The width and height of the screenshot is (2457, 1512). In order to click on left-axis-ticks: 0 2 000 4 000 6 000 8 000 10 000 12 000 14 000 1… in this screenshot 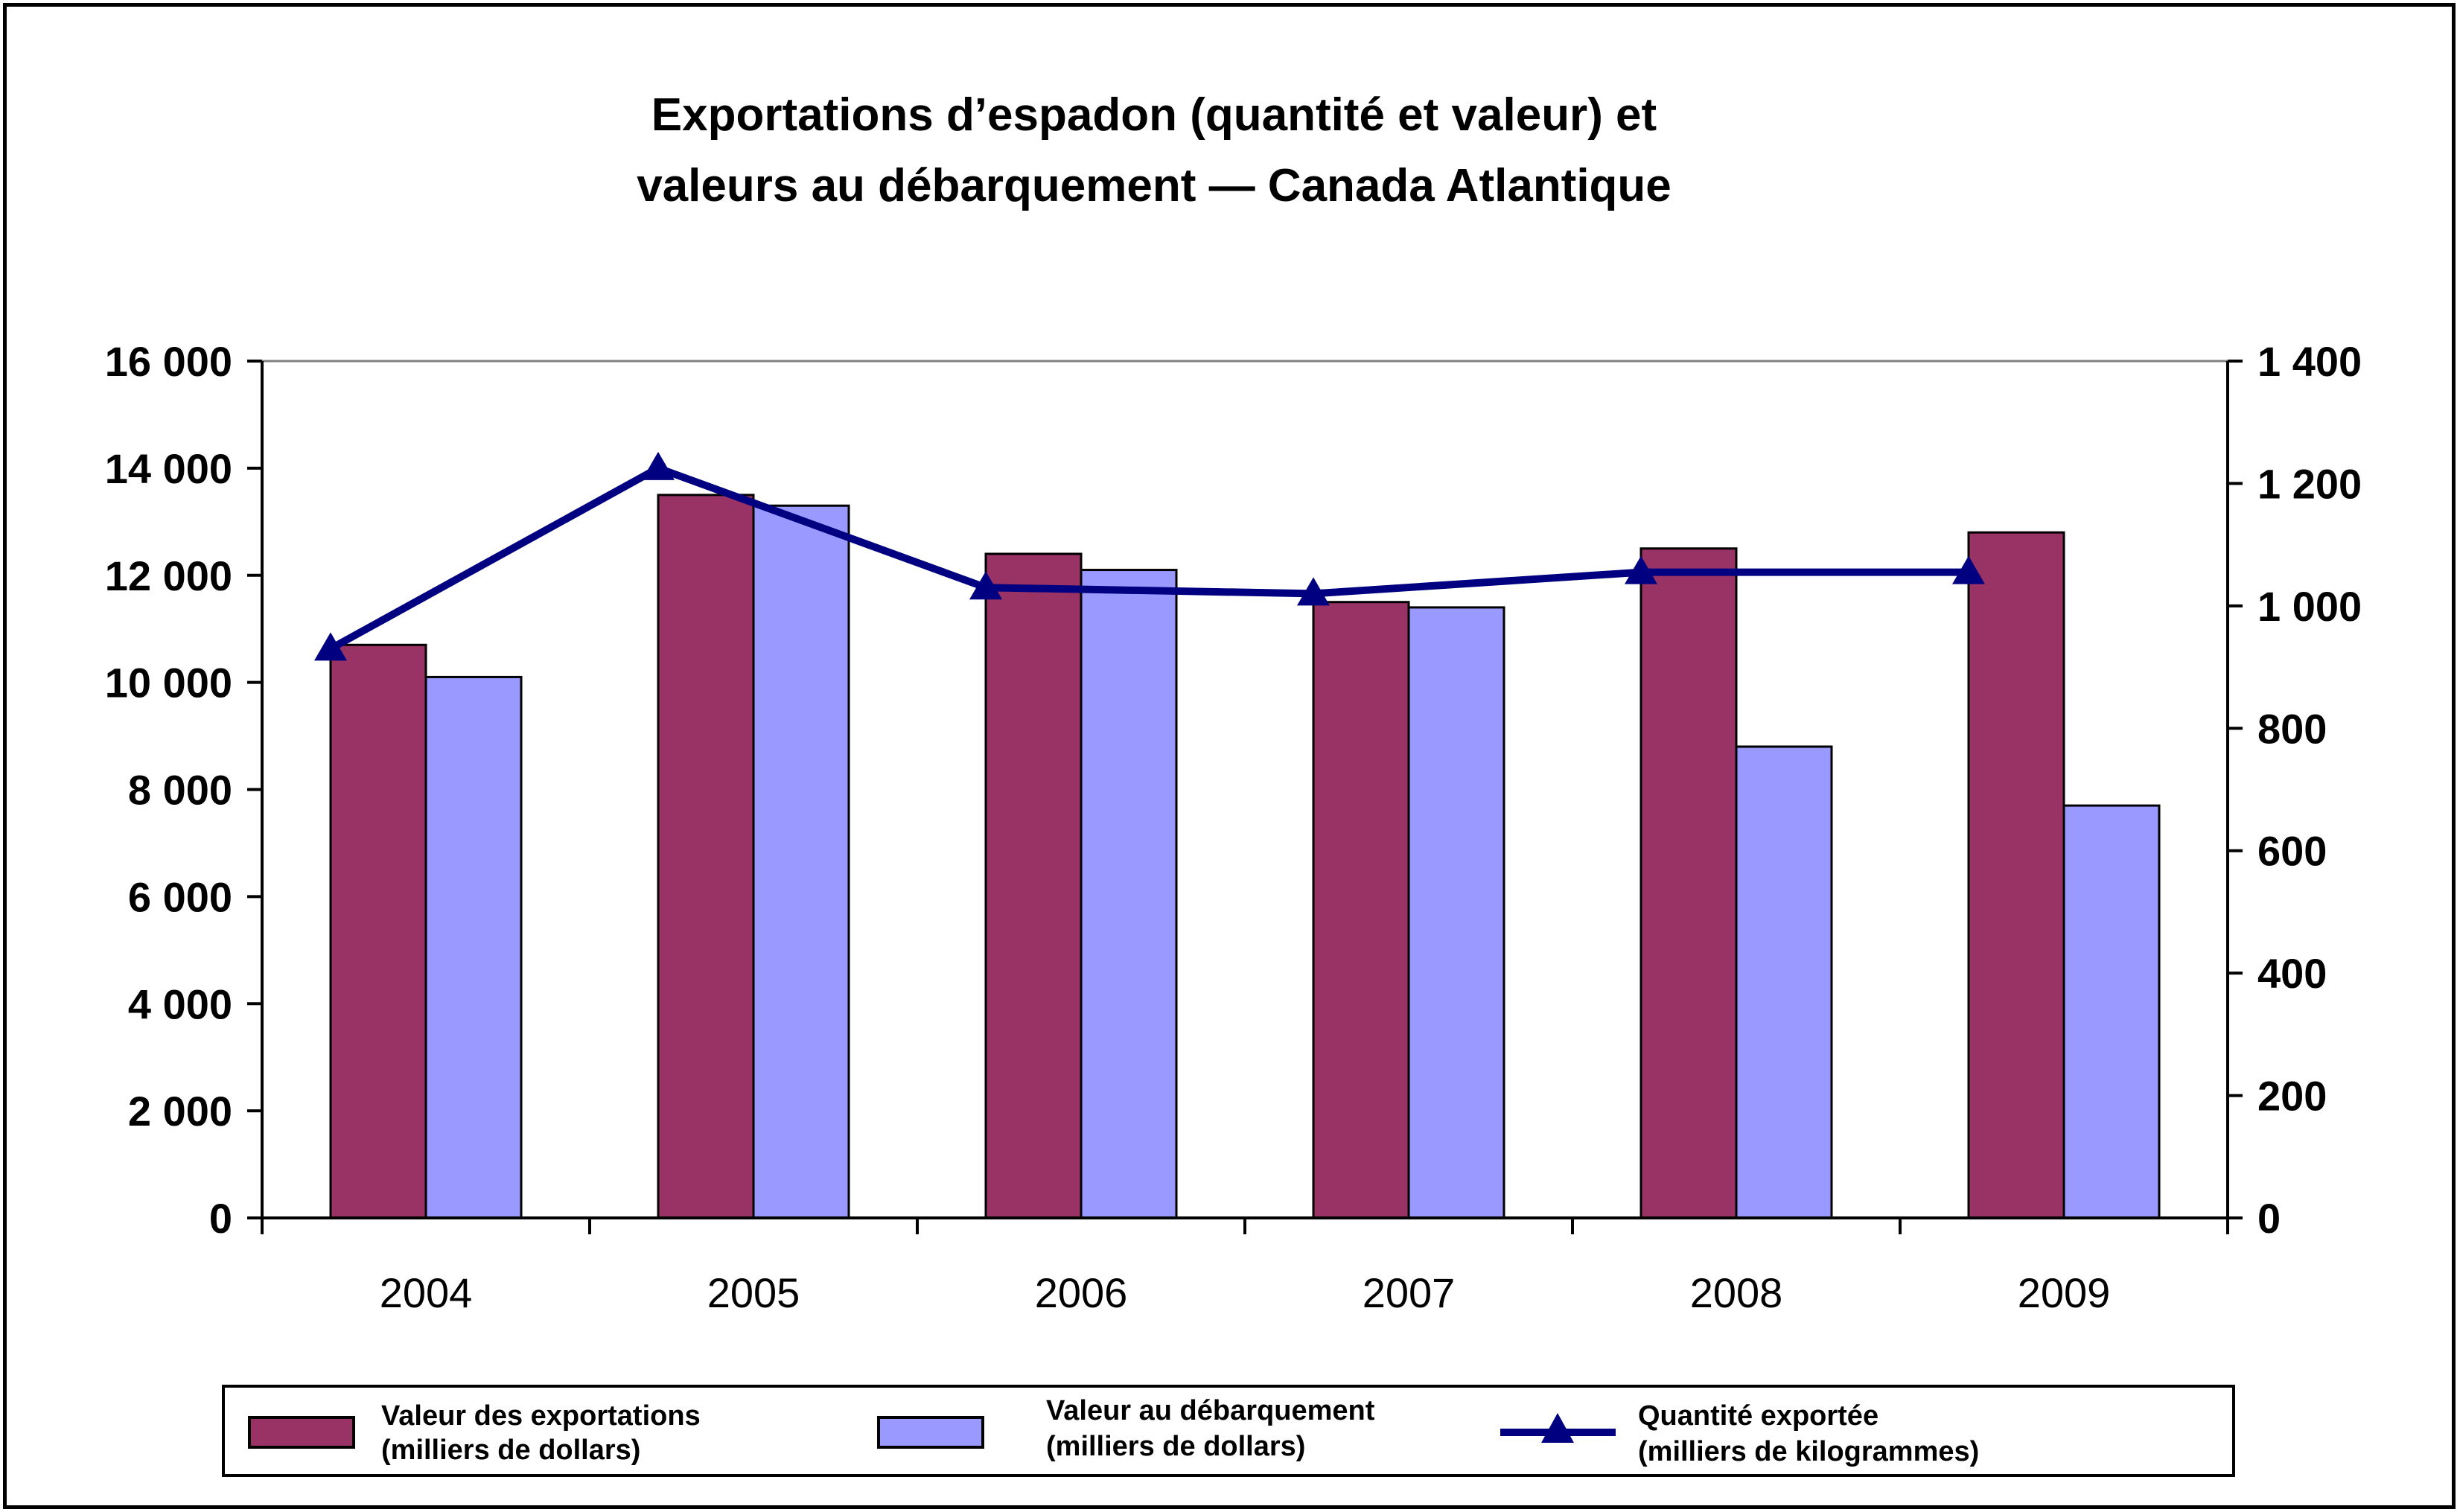, I will do `click(183, 790)`.